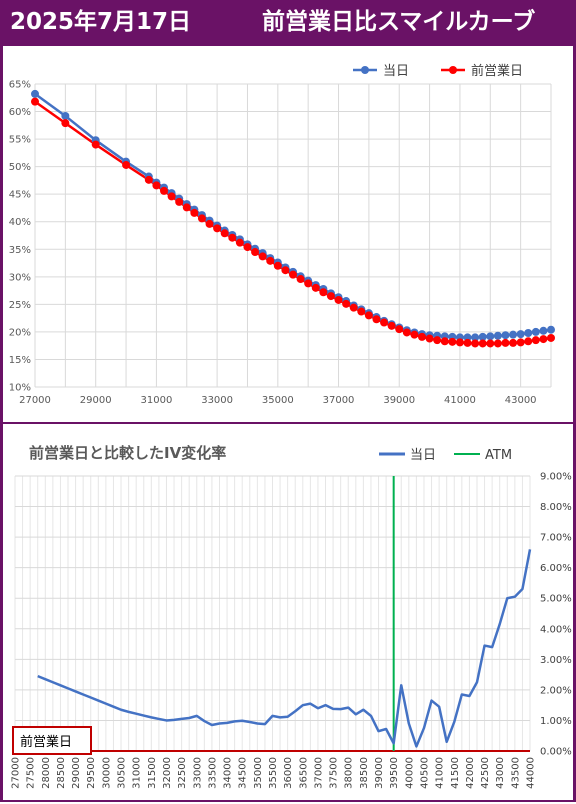 The width and height of the screenshot is (576, 804). What do you see at coordinates (396, 71) in the screenshot?
I see `series-today-legend-label: 当日` at bounding box center [396, 71].